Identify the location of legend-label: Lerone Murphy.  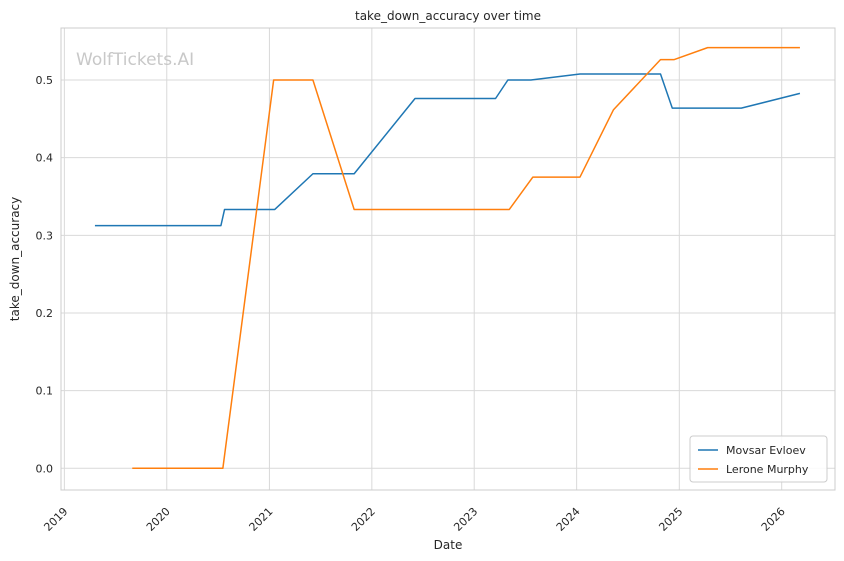
(767, 469).